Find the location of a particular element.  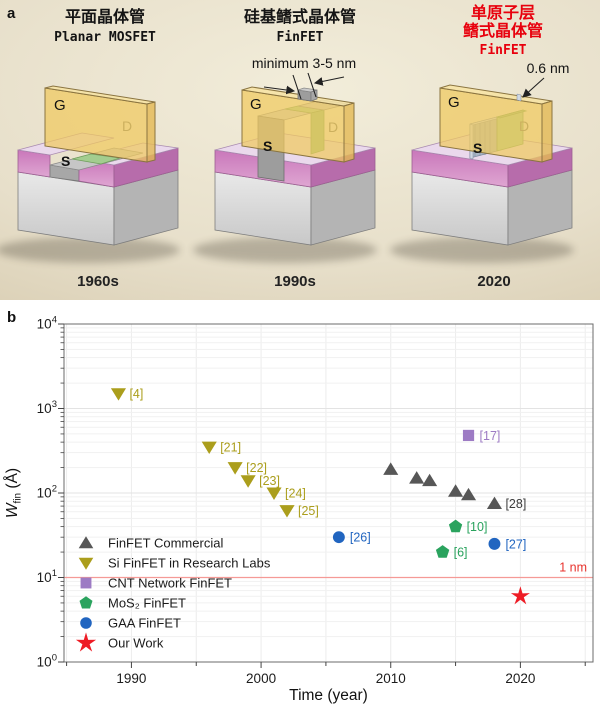

device3-title-en: FinFET is located at coordinates (503, 50).